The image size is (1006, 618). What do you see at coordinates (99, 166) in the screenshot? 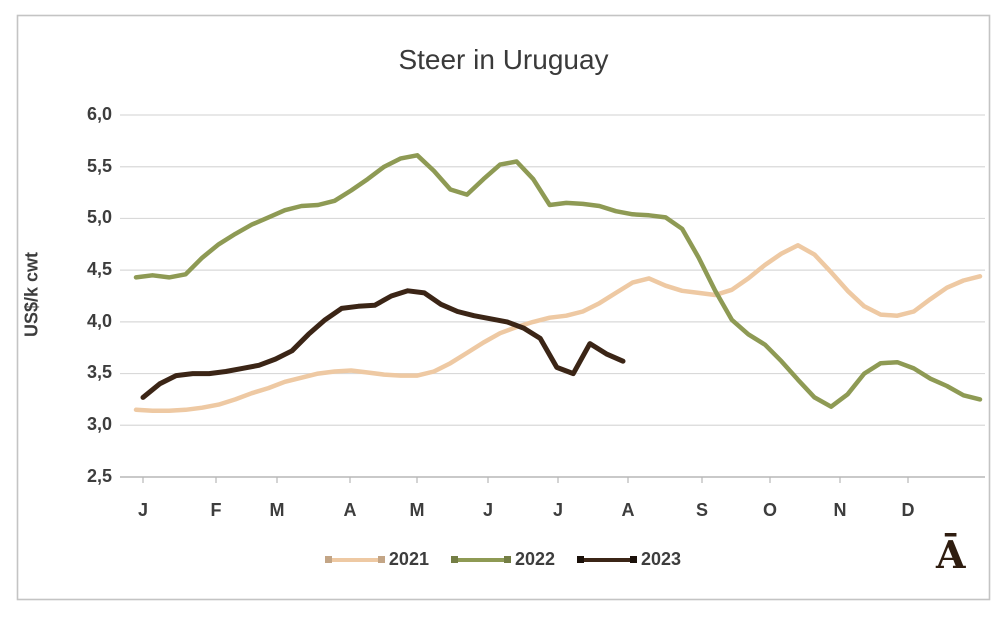
I see `y-axis-tick-label: 5,5` at bounding box center [99, 166].